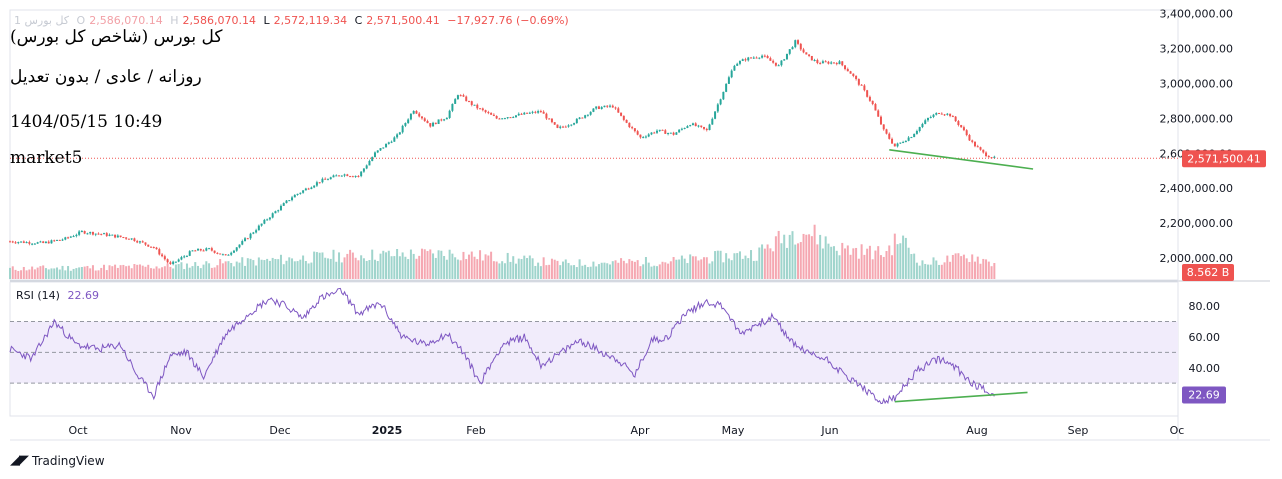  Describe the element at coordinates (78, 430) in the screenshot. I see `time-tick-label: Oct` at that location.